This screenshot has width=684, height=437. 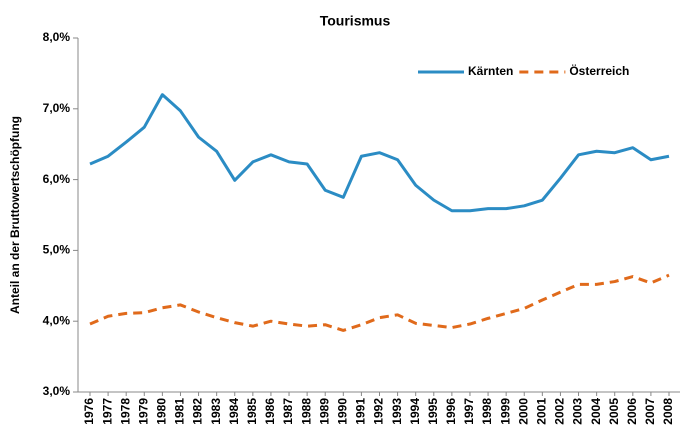 What do you see at coordinates (668, 411) in the screenshot?
I see `x-tick-label: 2008` at bounding box center [668, 411].